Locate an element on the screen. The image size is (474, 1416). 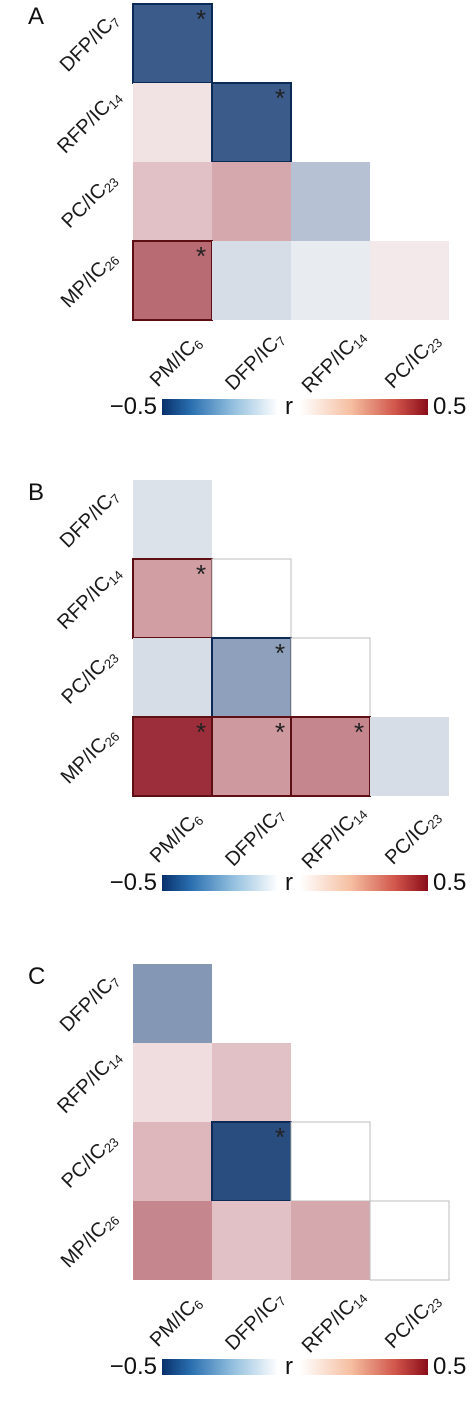
panel-label: A is located at coordinates (36, 16).